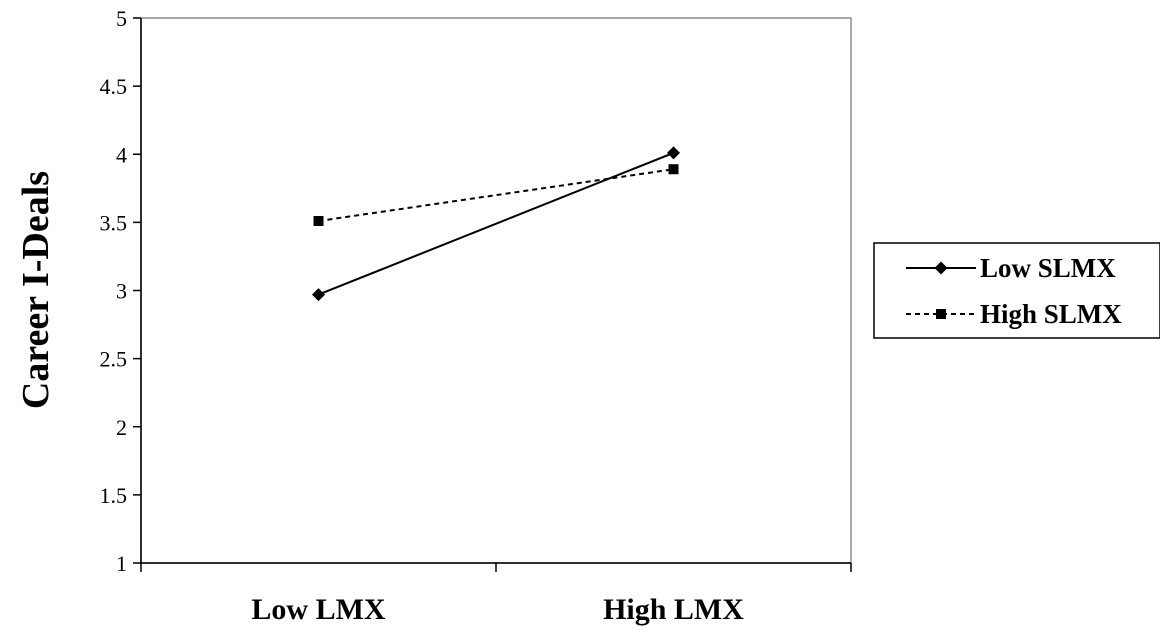 The height and width of the screenshot is (634, 1160). I want to click on x-category-label: High LMX, so click(673, 609).